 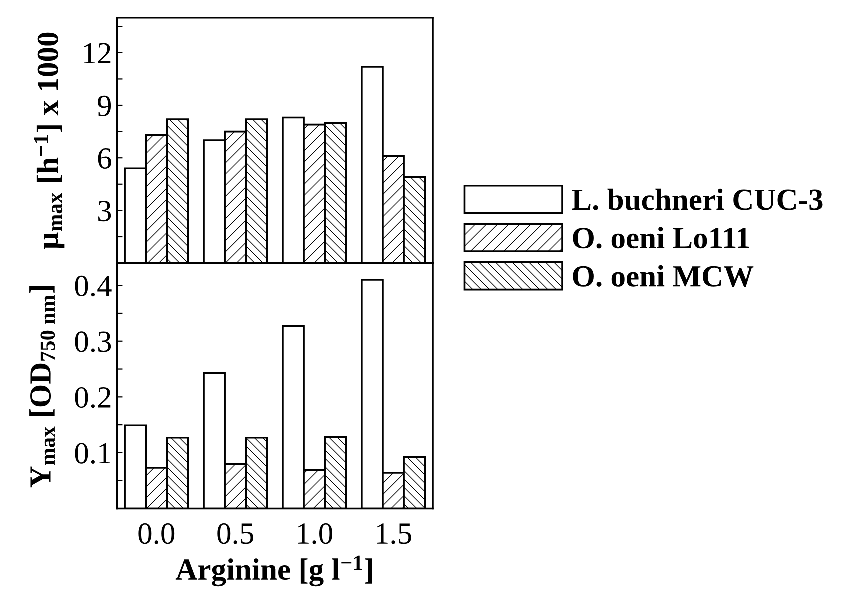 What do you see at coordinates (697, 199) in the screenshot?
I see `legend-label: L. buchneri CUC-3` at bounding box center [697, 199].